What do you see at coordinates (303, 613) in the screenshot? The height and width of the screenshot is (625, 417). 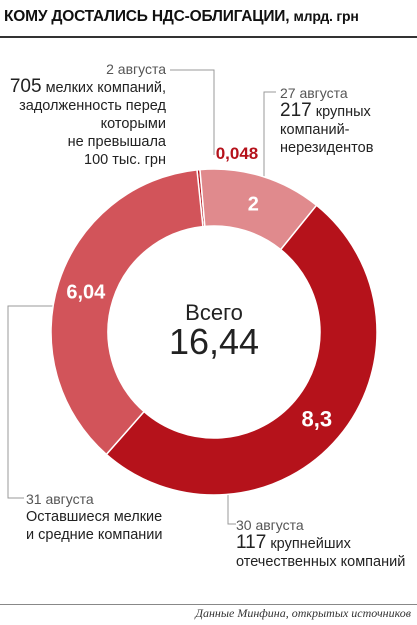 I see `source-note: Данные Минфина, открытых источников` at bounding box center [303, 613].